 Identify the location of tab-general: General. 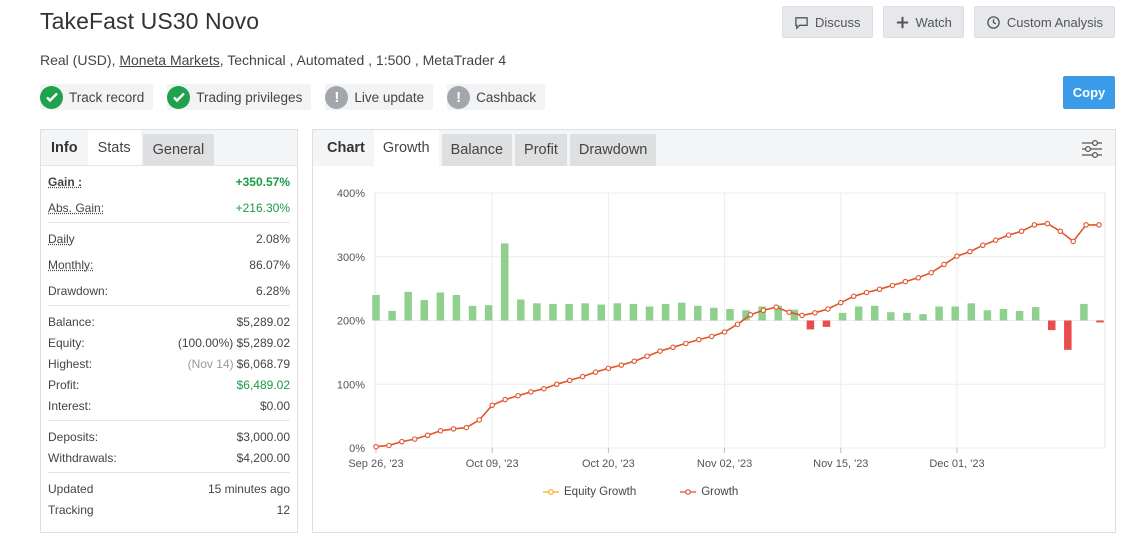
(178, 149).